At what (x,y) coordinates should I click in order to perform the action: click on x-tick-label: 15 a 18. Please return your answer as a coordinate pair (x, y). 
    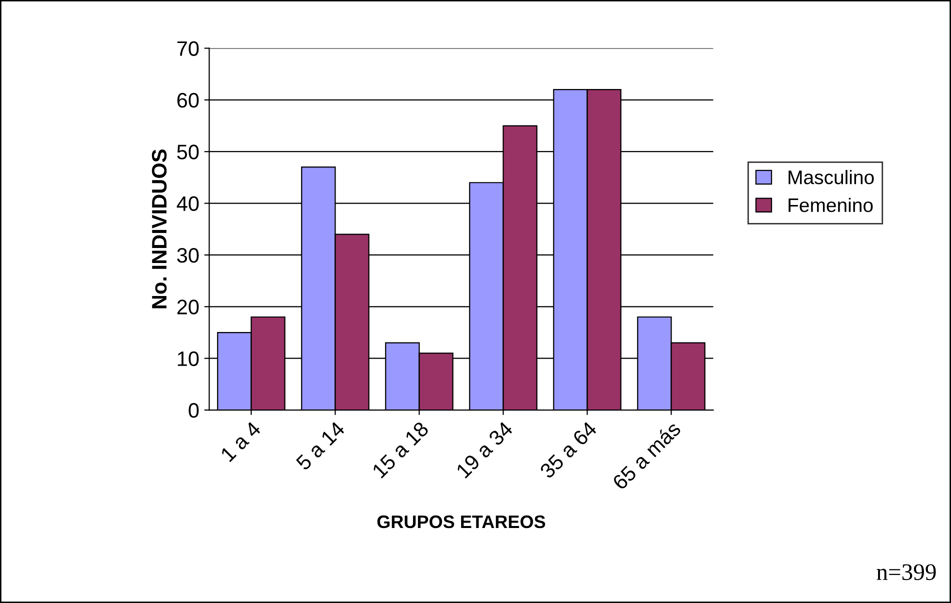
    Looking at the image, I should click on (401, 449).